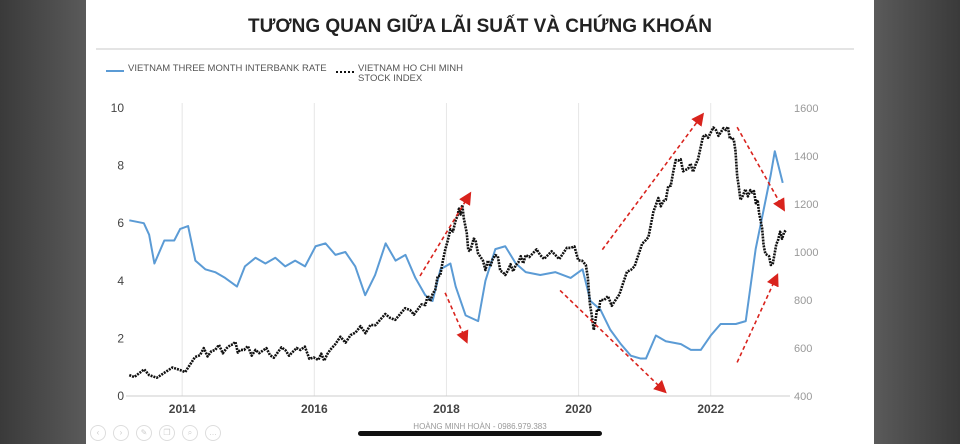 This screenshot has width=960, height=444. Describe the element at coordinates (917, 222) in the screenshot. I see `right-backdrop` at that location.